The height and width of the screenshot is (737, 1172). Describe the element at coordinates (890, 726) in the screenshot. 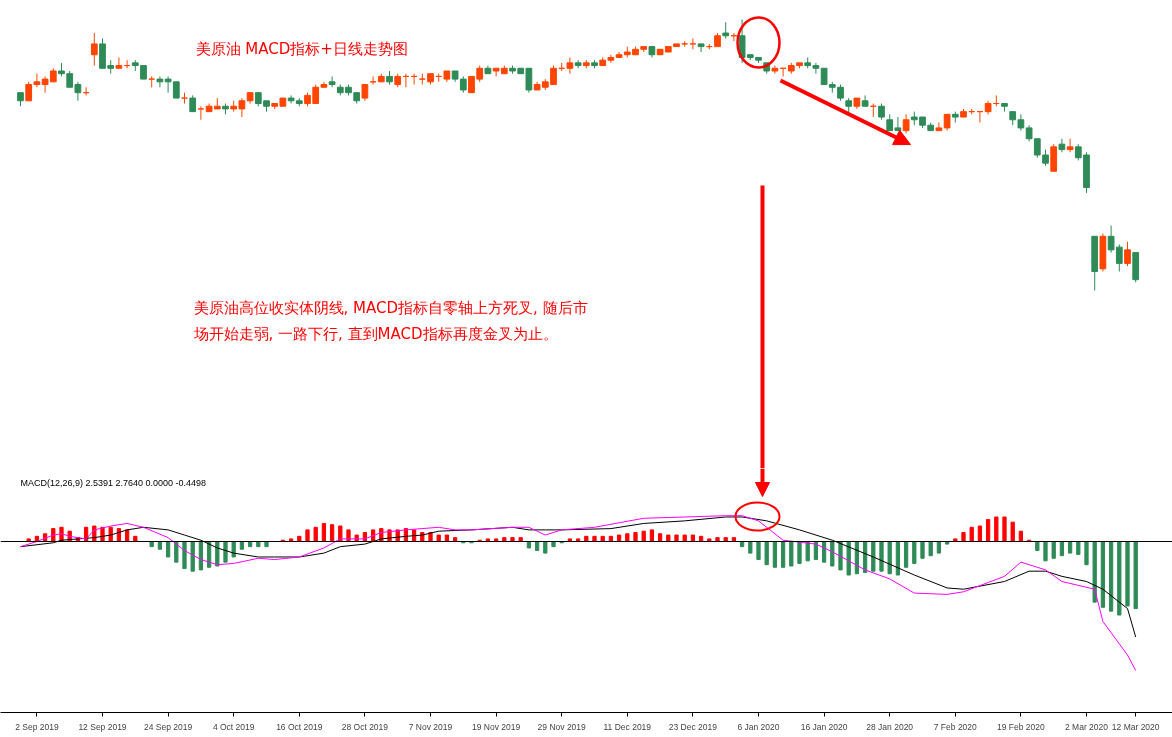

I see `x-tick-label: 28 Jan 2020` at that location.